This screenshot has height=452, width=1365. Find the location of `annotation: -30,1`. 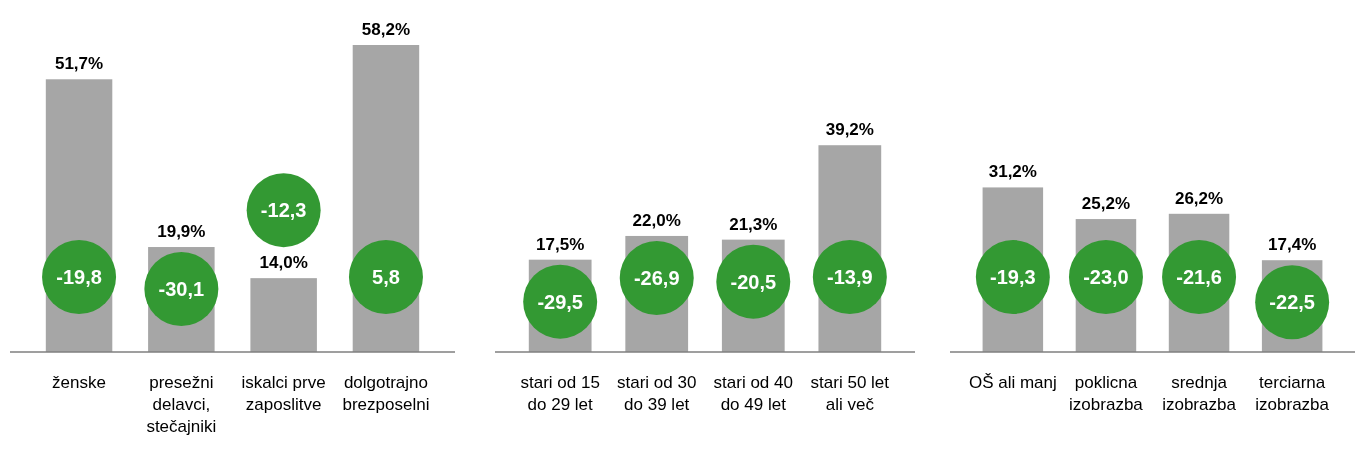

annotation: -30,1 is located at coordinates (181, 289).